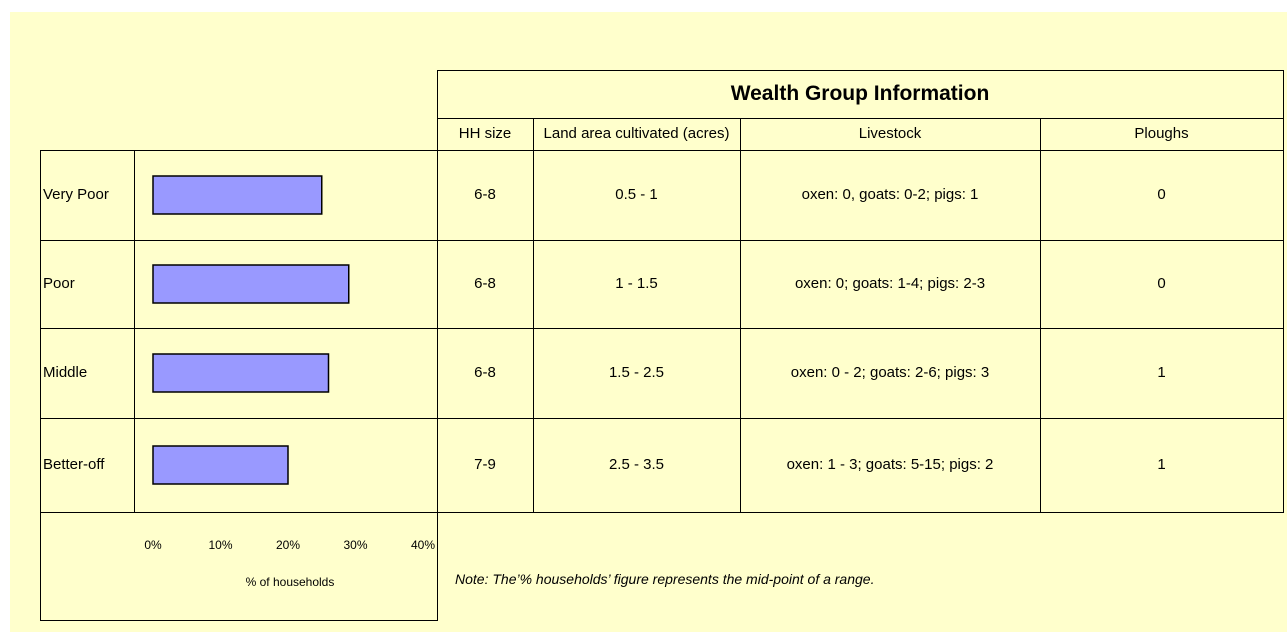 The width and height of the screenshot is (1287, 640). I want to click on column-header: HH size, so click(485, 133).